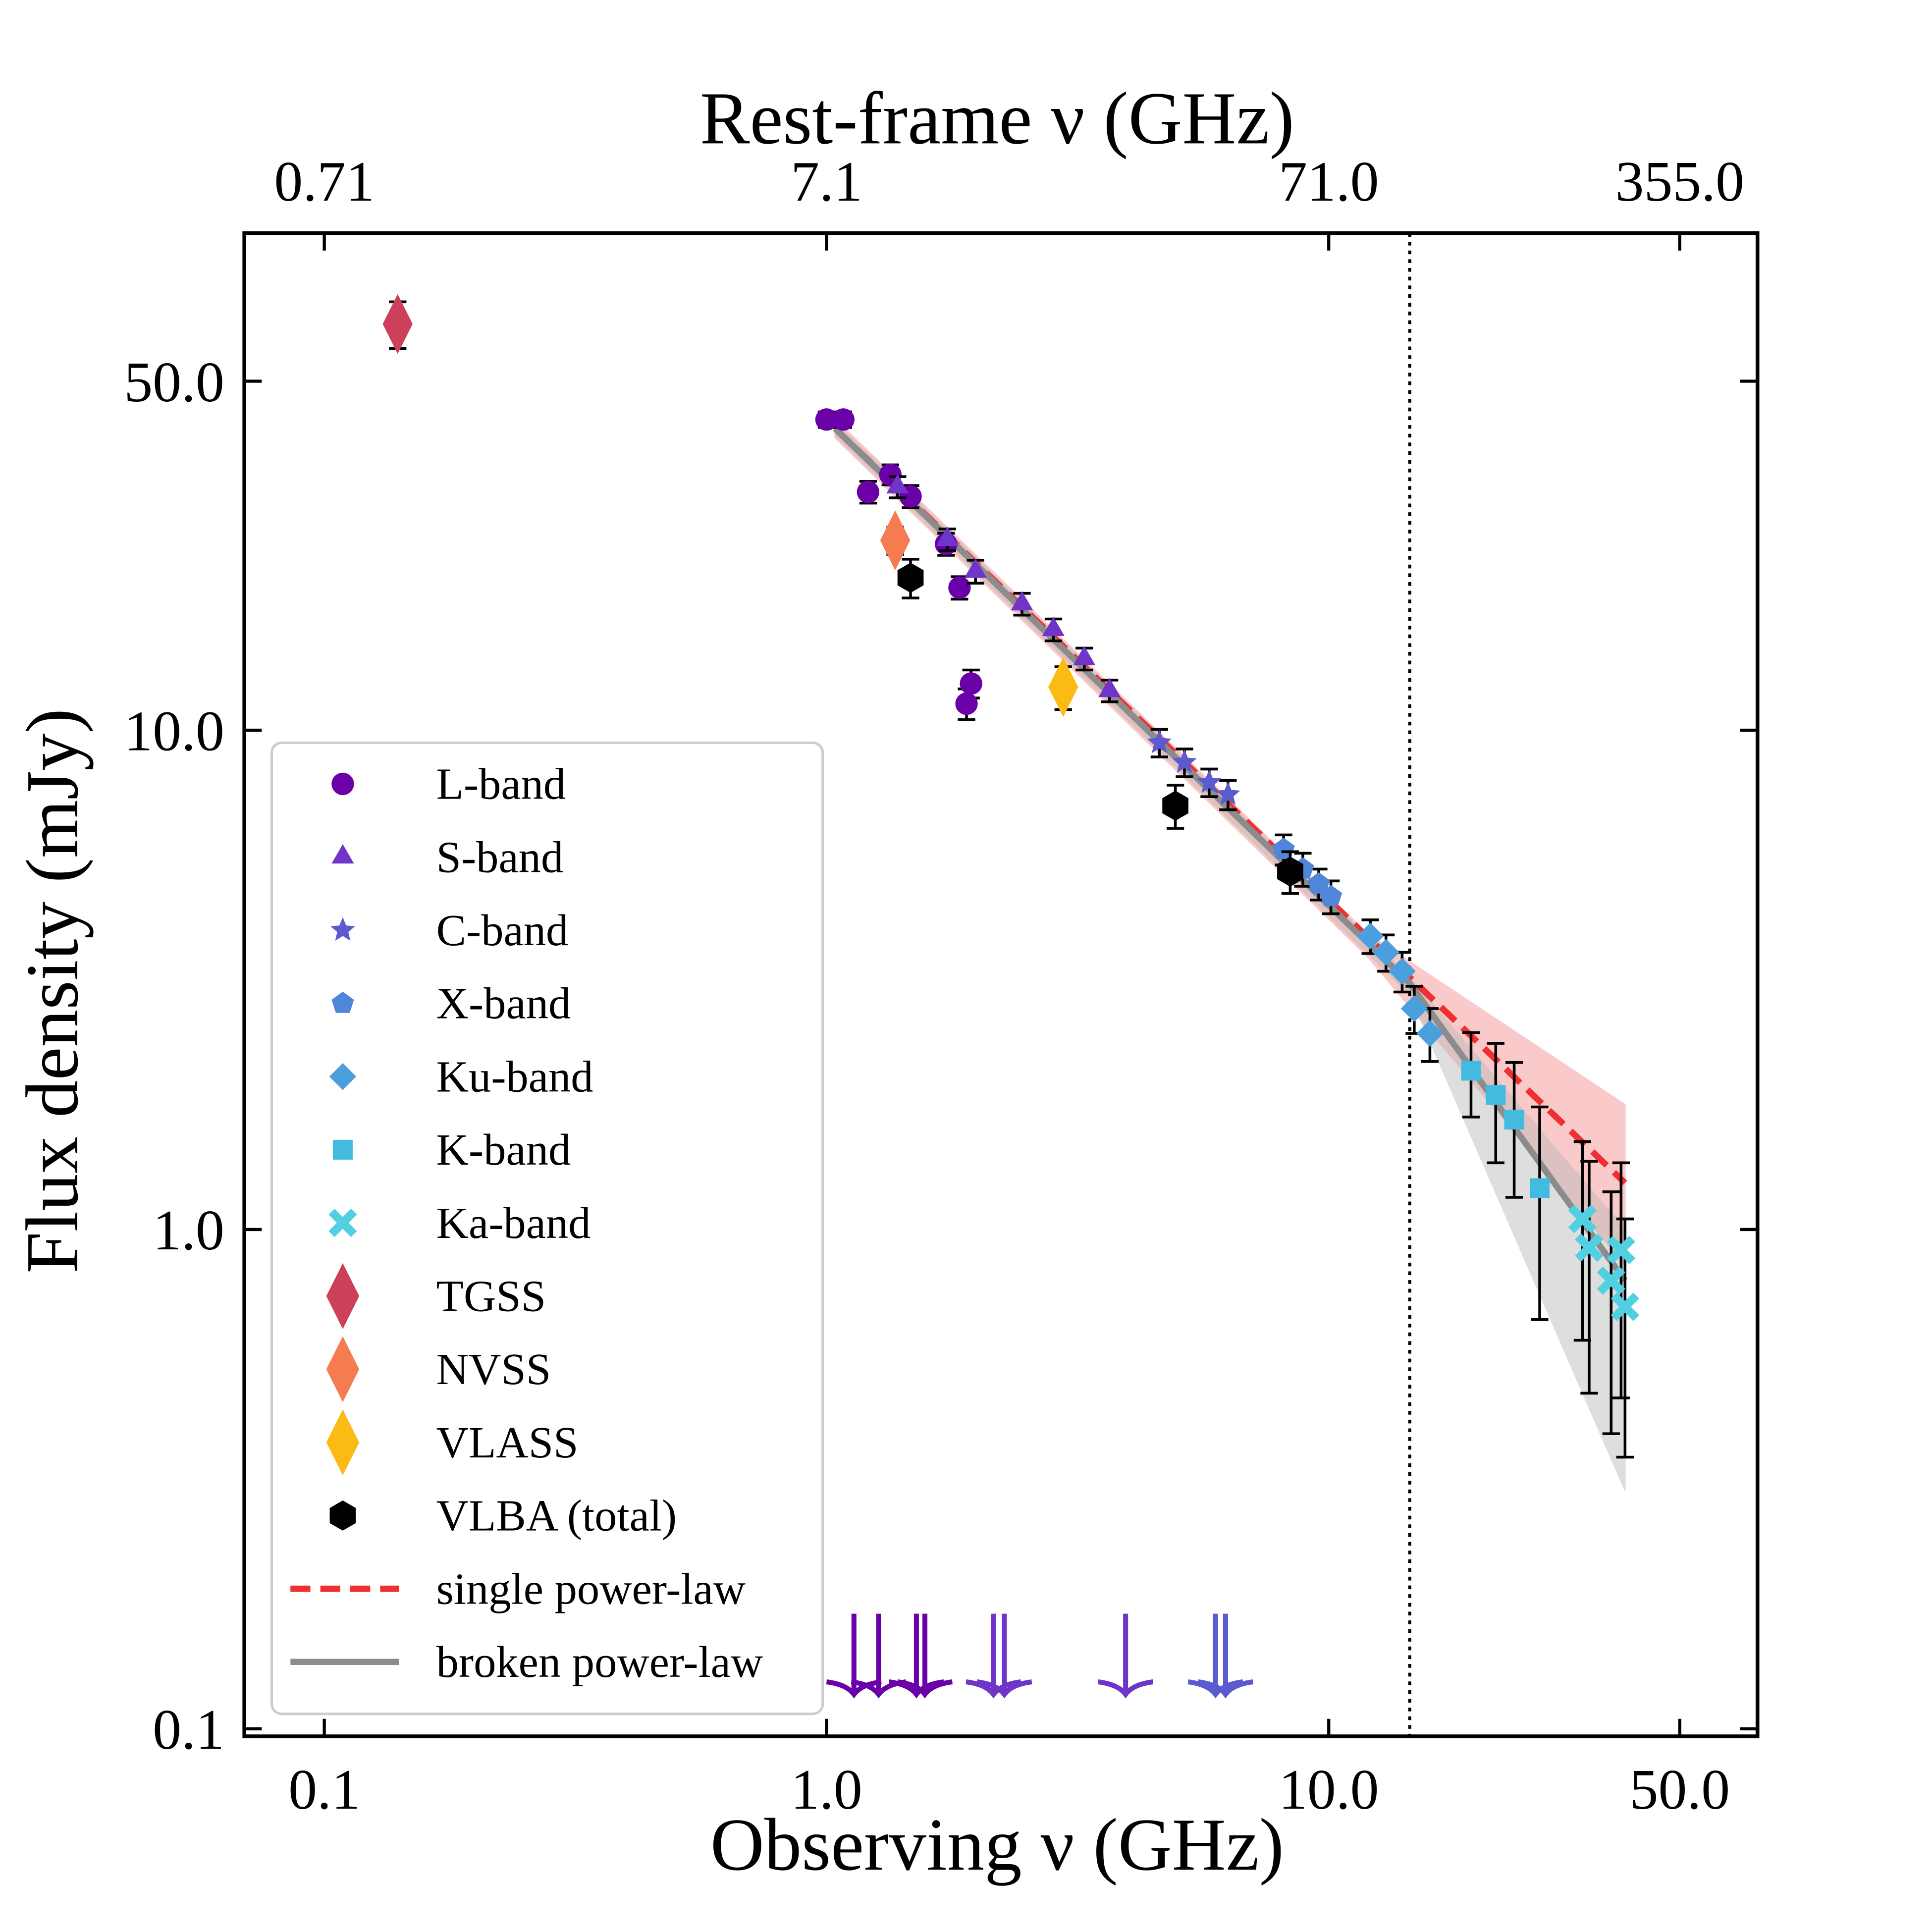 The image size is (1932, 1932). I want to click on y-axis-label: Flux density (mJy), so click(52, 991).